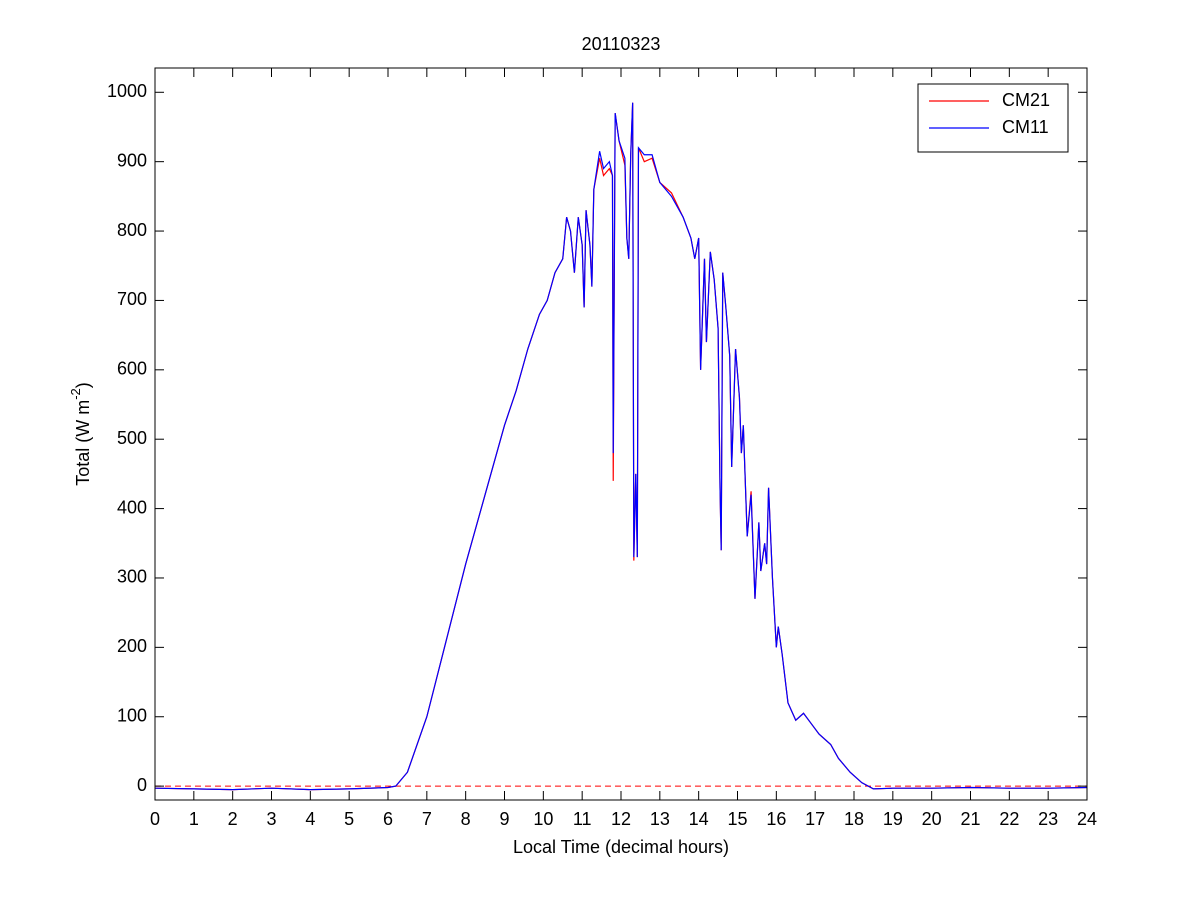 This screenshot has width=1201, height=900. I want to click on x-tick-label: 23, so click(1048, 819).